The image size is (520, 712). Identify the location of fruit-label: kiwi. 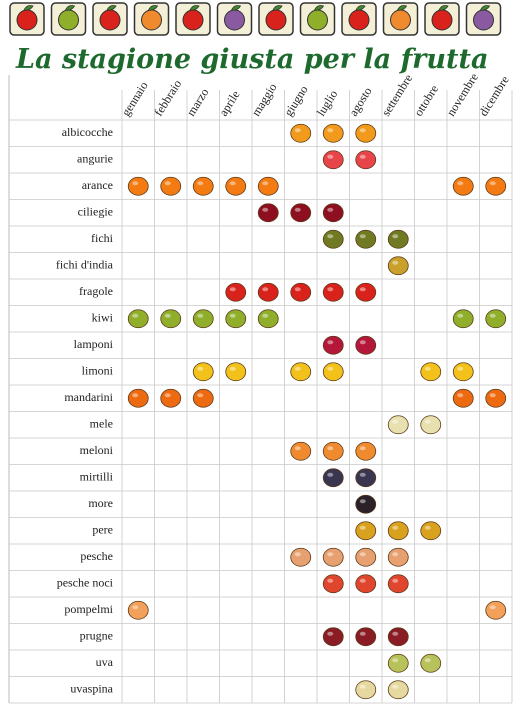
(103, 318).